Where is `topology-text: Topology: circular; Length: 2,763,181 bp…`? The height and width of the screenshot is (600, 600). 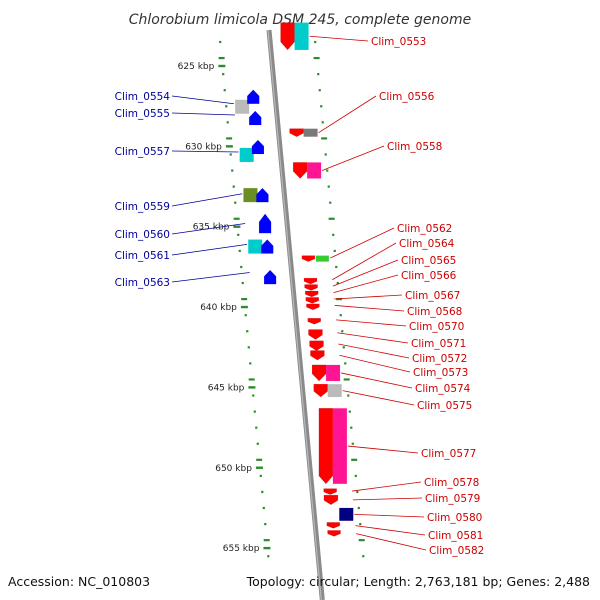
topology-text: Topology: circular; Length: 2,763,181 bp… is located at coordinates (418, 581).